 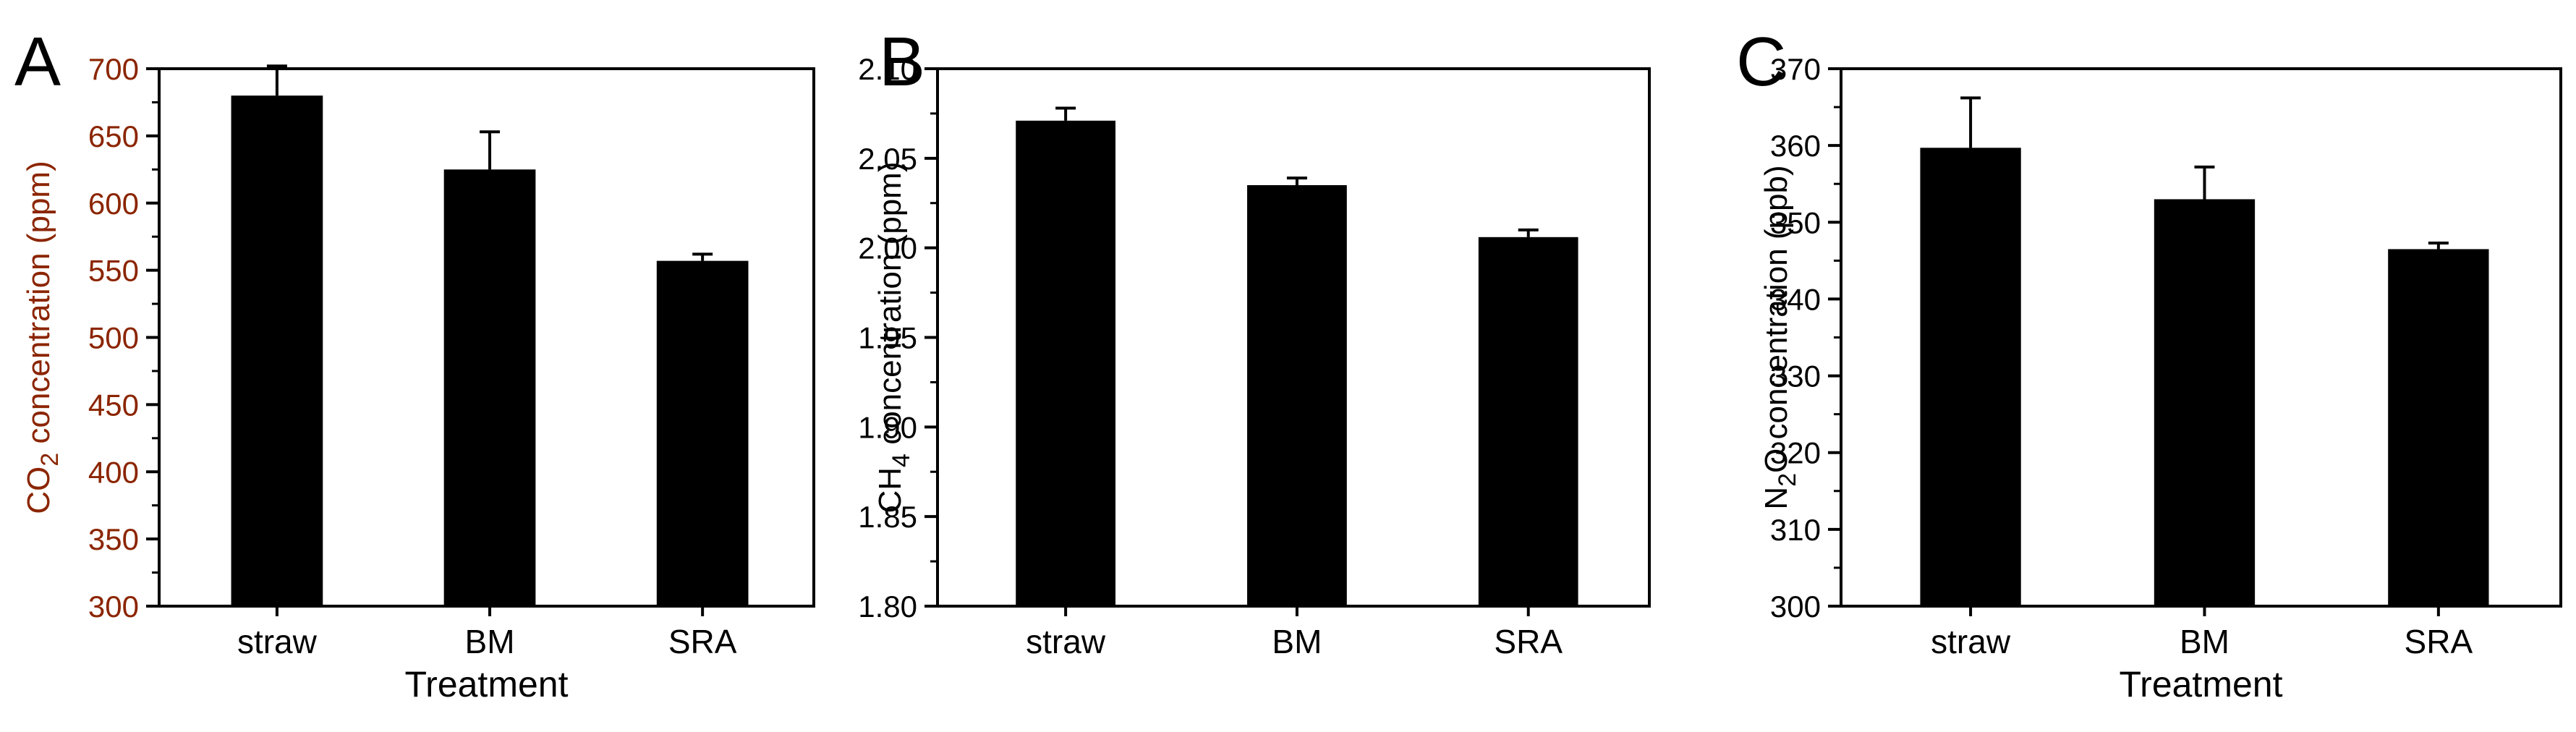 I want to click on y-axis-title-subscript: 4, so click(x=901, y=460).